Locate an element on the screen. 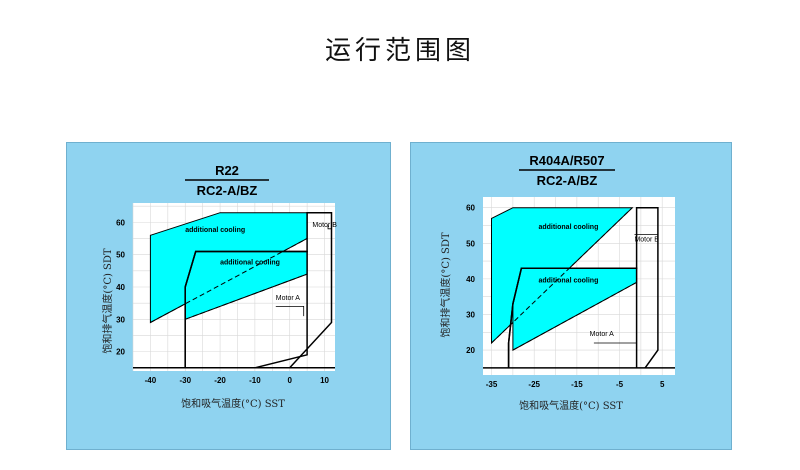  chart-title: R22 is located at coordinates (227, 170).